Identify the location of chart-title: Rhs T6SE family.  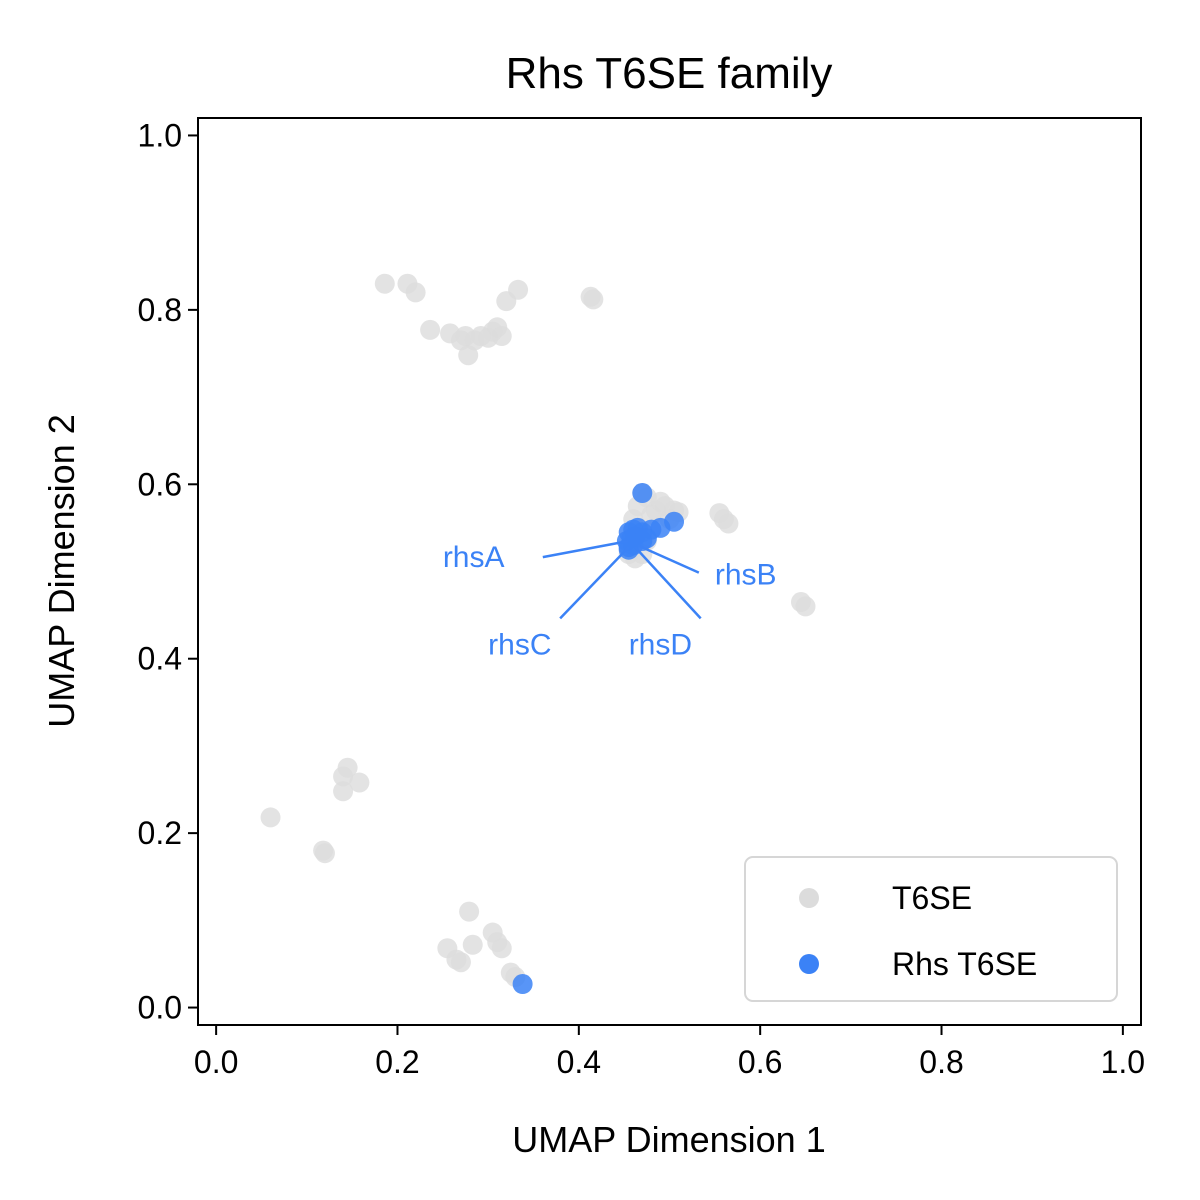
(669, 73).